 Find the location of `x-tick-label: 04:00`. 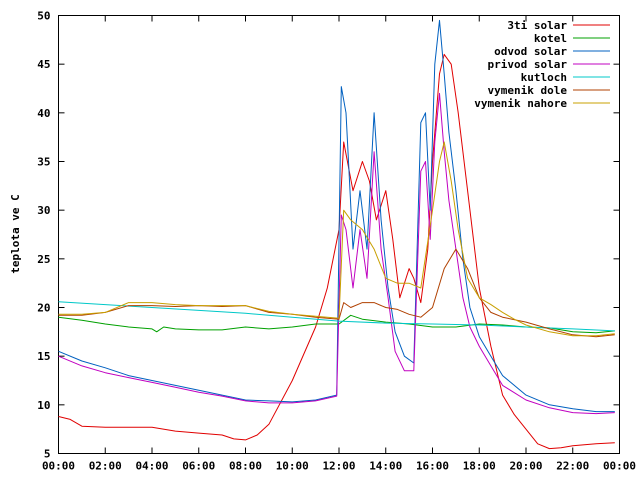

x-tick-label: 04:00 is located at coordinates (151, 466).